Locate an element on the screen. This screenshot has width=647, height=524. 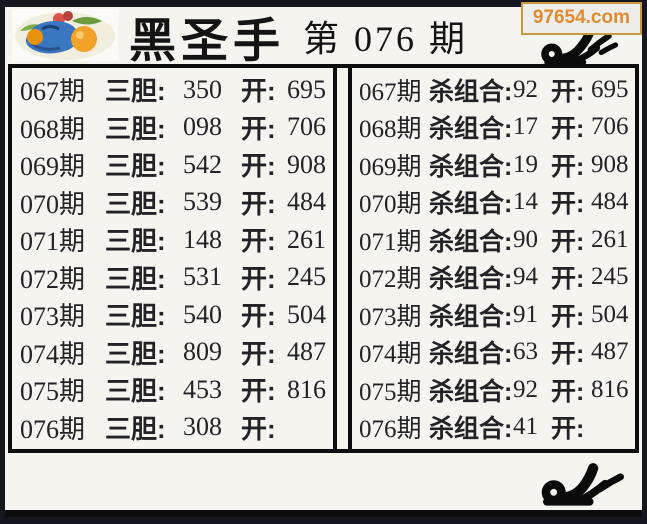
table-row: 068期 杀组合: 17 开: 706 is located at coordinates (493, 128).